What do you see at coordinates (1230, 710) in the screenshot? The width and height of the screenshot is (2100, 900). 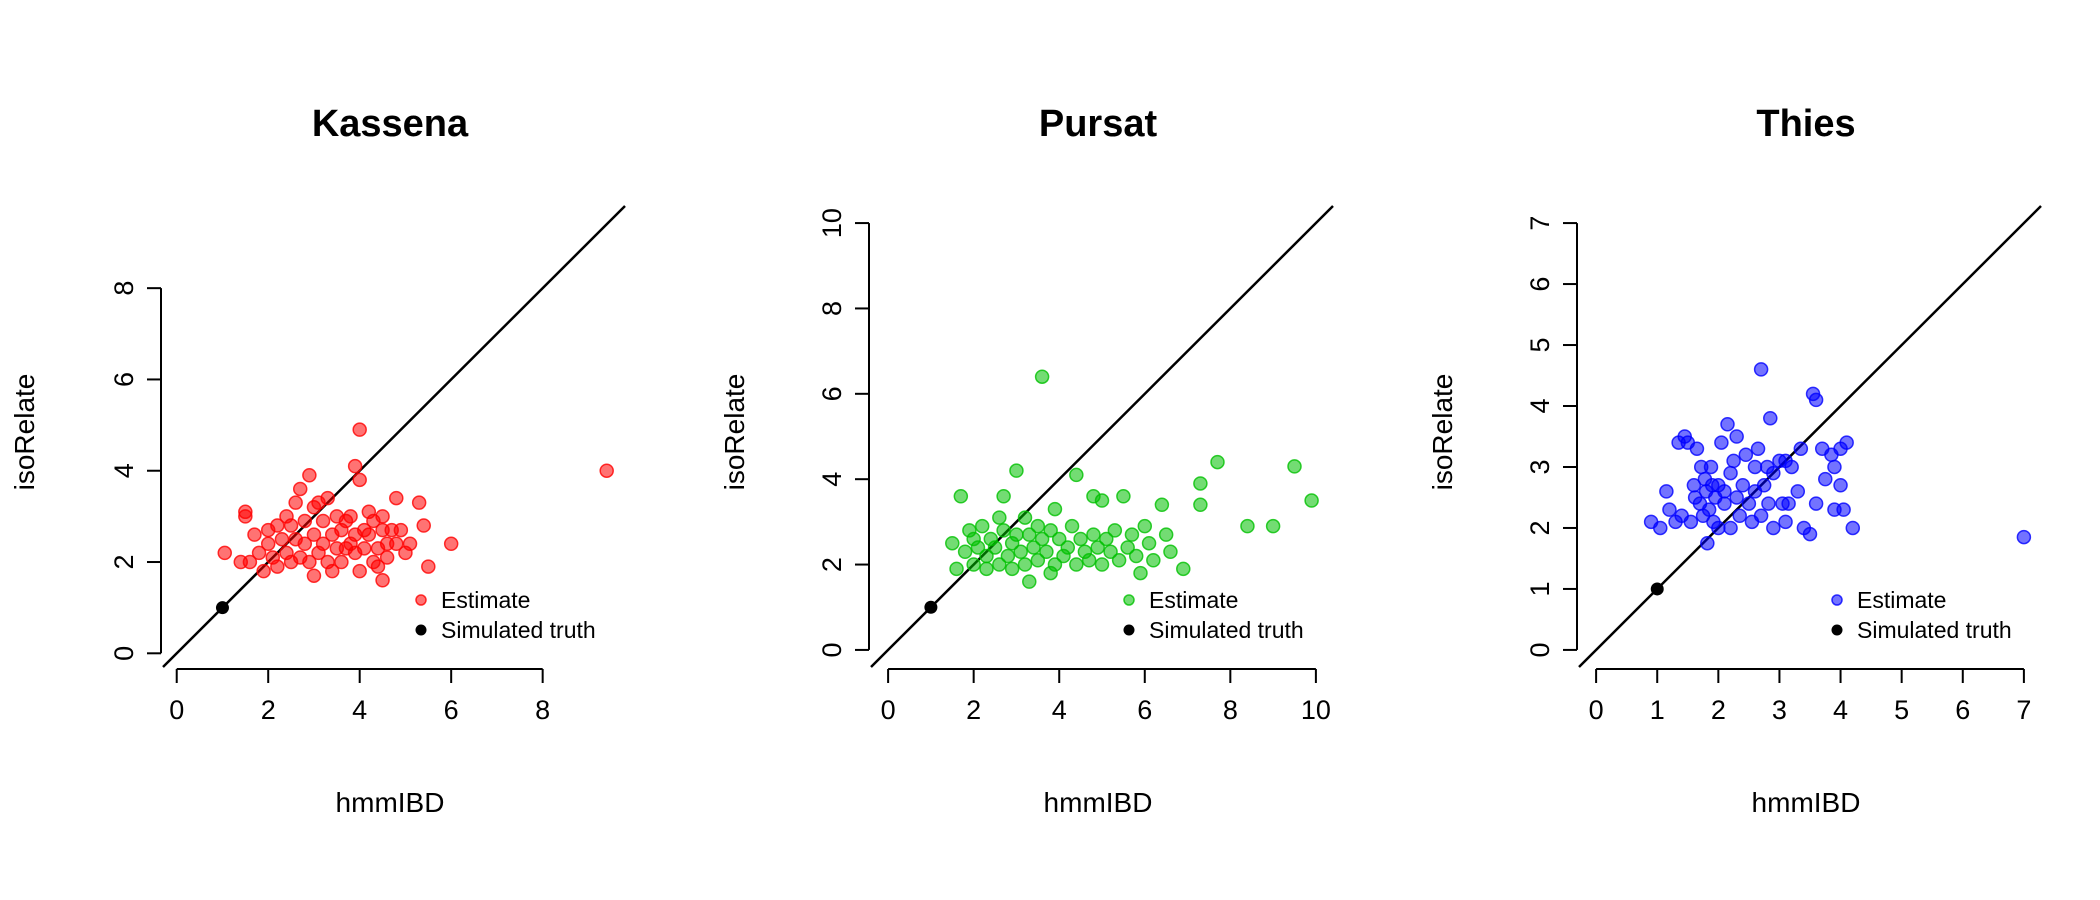 I see `x-tick-label: 8` at bounding box center [1230, 710].